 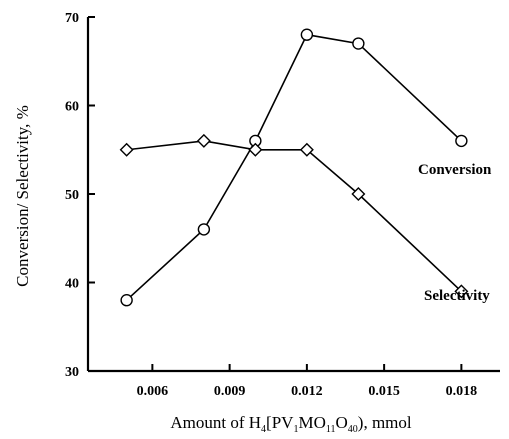 What do you see at coordinates (280, 422) in the screenshot?
I see `x-axis-label-part: [PV` at bounding box center [280, 422].